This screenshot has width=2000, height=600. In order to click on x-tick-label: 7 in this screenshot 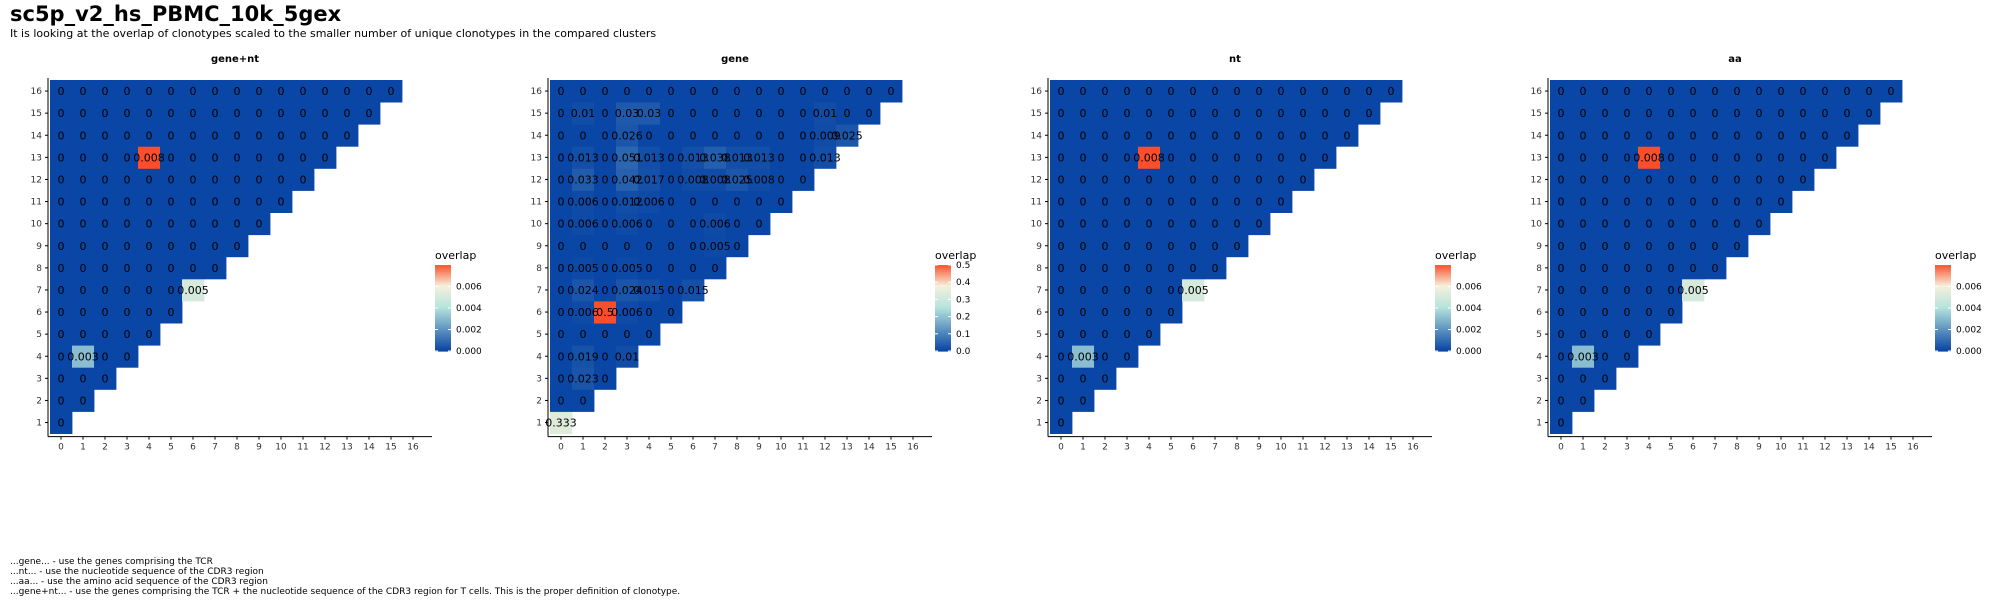, I will do `click(715, 448)`.